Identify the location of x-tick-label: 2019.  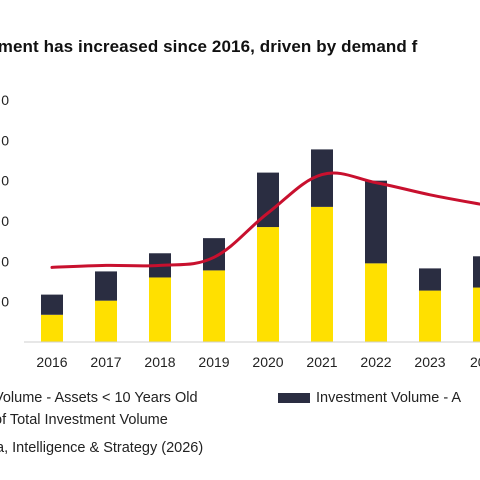
(213, 362).